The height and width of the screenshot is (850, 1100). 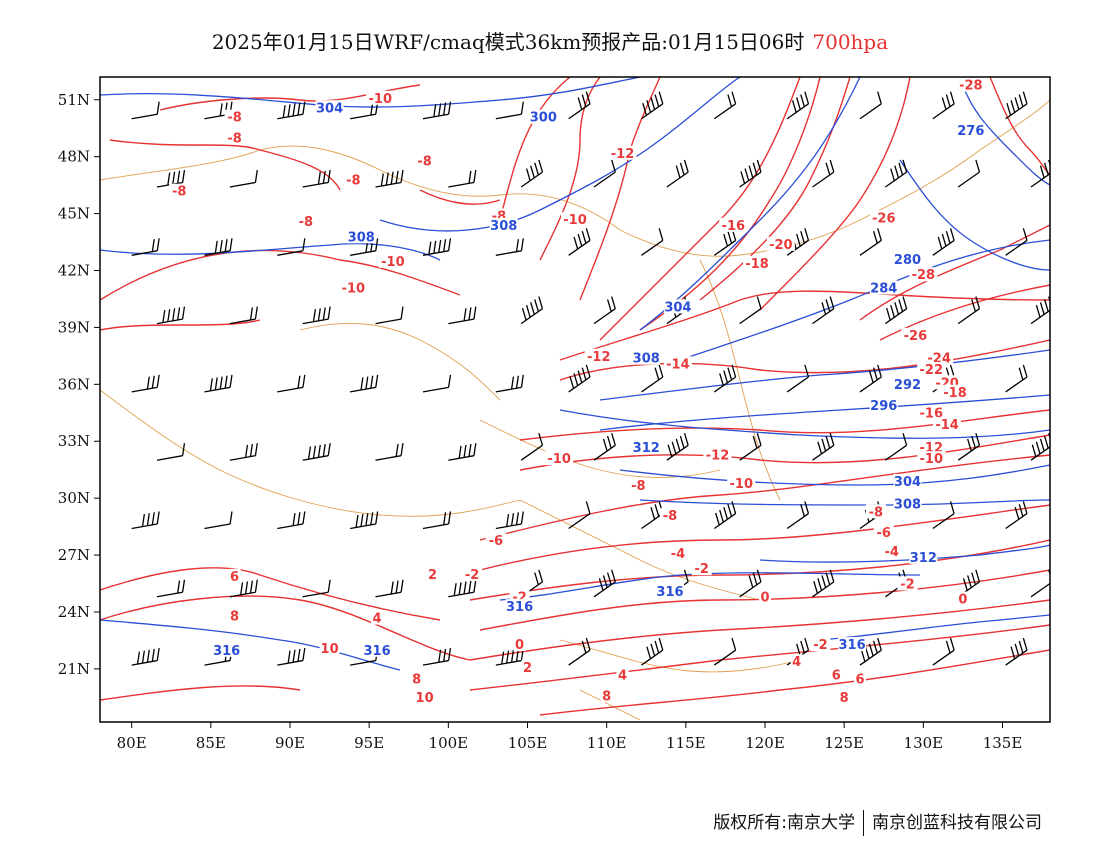 I want to click on lat-tick-label: 42N, so click(x=74, y=271).